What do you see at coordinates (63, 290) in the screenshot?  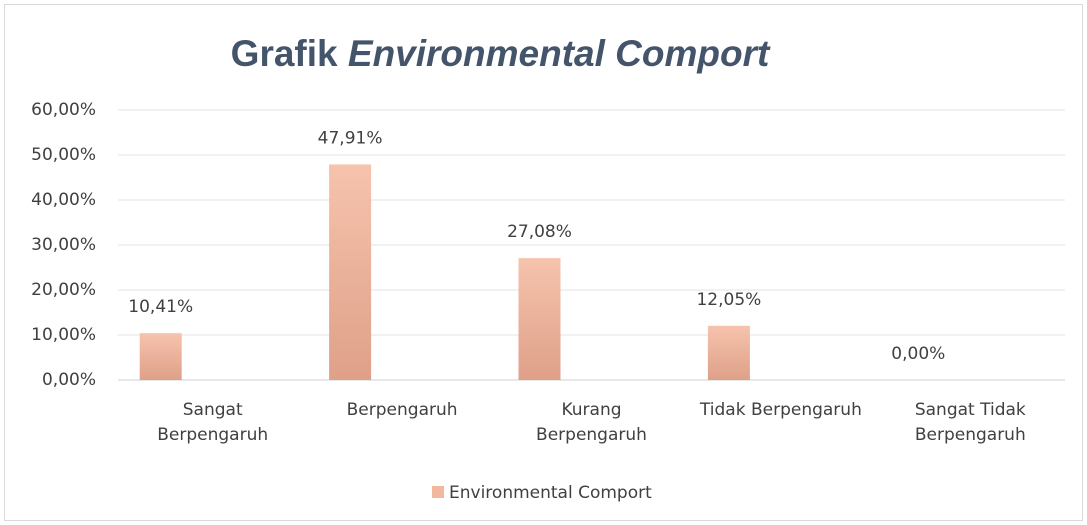 I see `y-tick-label: 20,00%` at bounding box center [63, 290].